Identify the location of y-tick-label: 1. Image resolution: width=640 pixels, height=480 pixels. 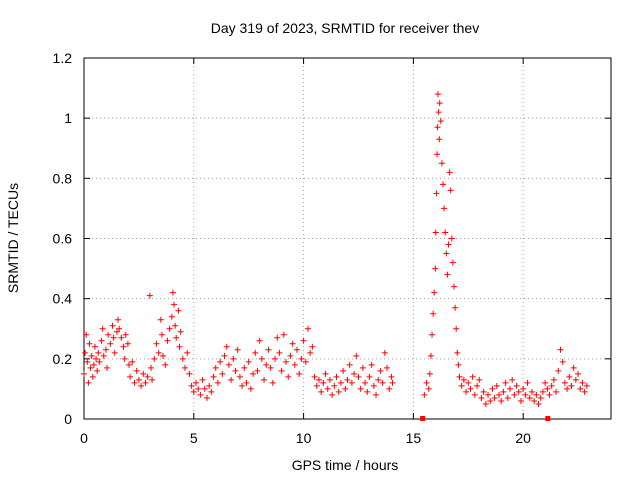
(68, 118).